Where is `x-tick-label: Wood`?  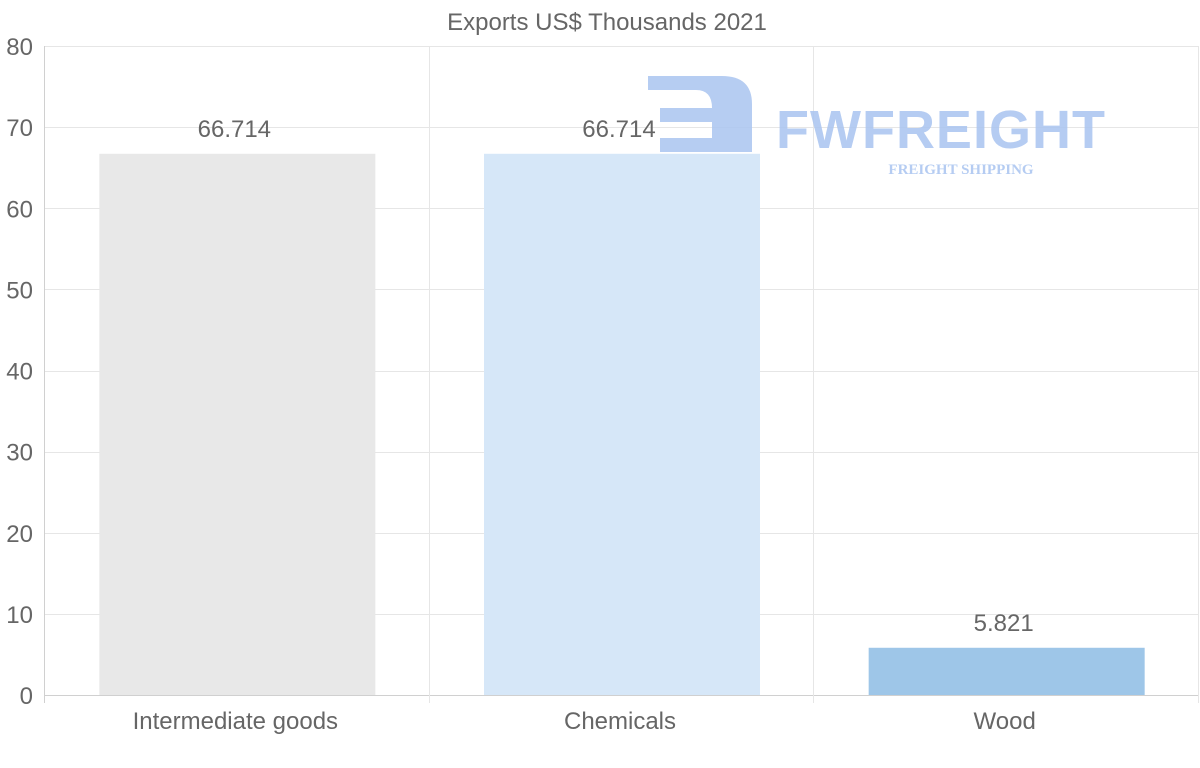 x-tick-label: Wood is located at coordinates (1005, 721).